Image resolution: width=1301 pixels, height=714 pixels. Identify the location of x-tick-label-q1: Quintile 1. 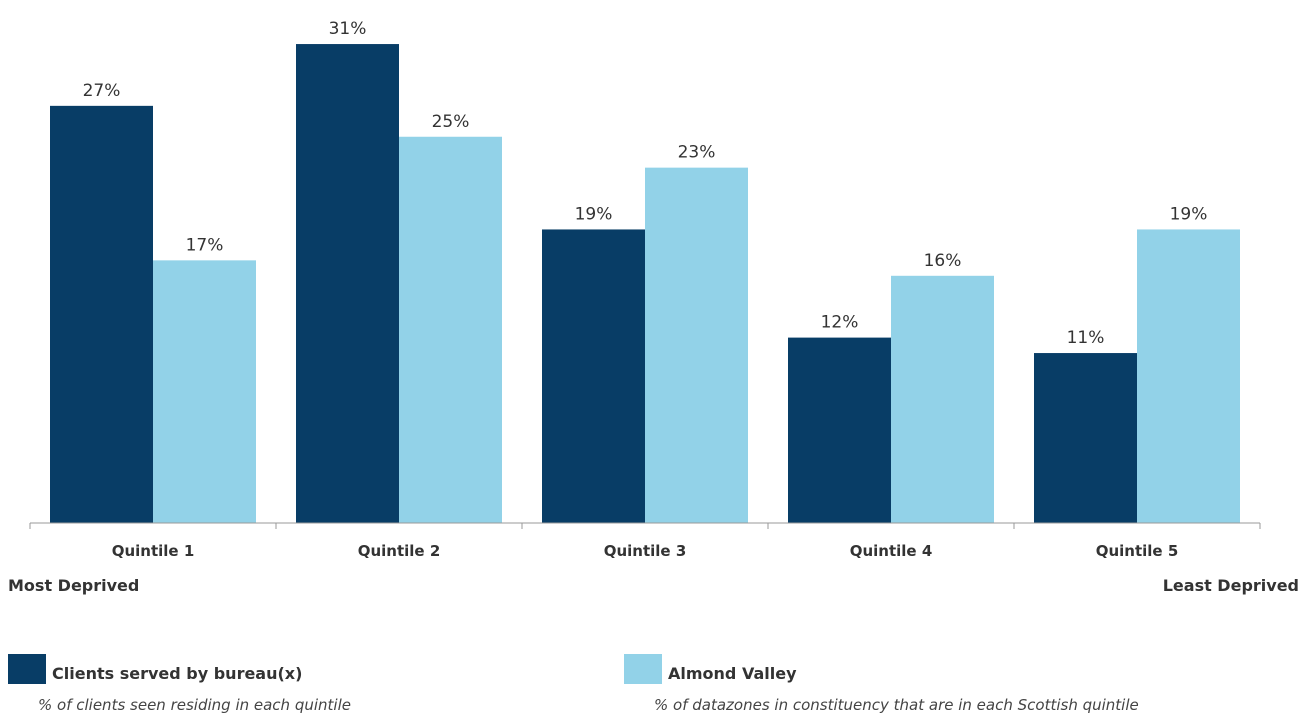
(153, 551).